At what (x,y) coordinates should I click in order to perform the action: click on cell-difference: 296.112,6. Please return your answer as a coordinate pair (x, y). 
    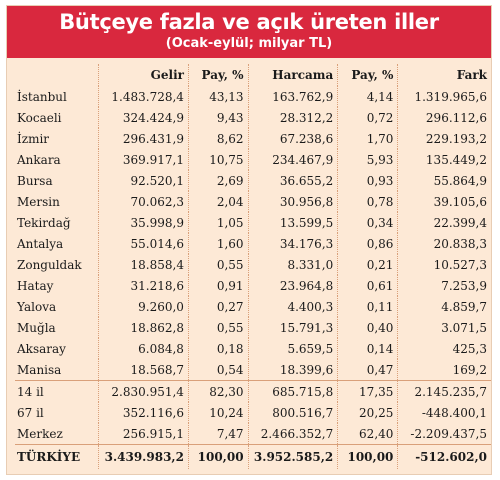
    Looking at the image, I should click on (444, 117).